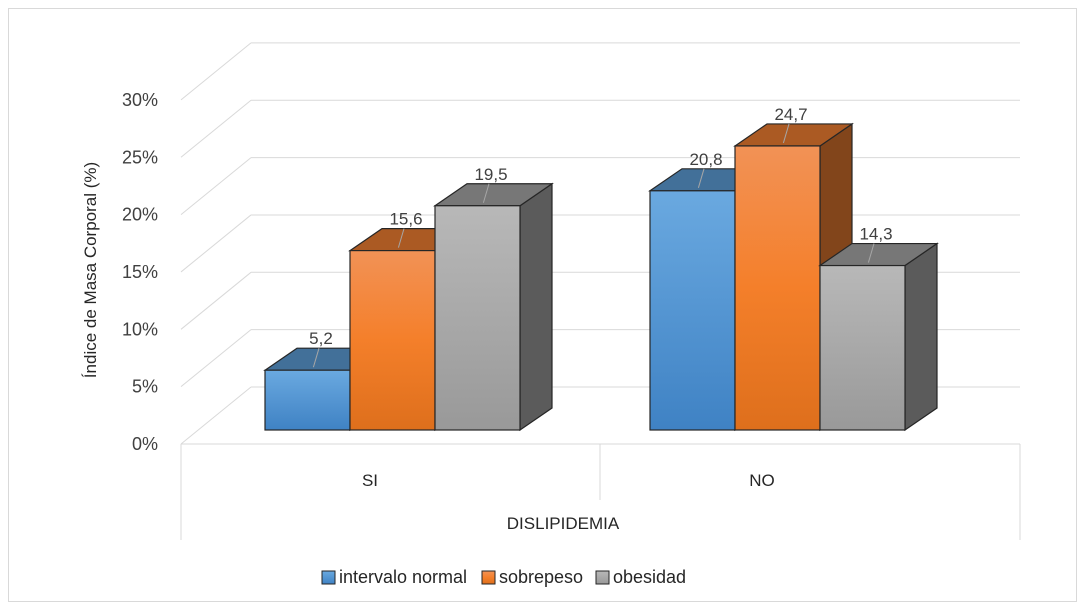 The image size is (1085, 610). I want to click on data-label: 14,3, so click(875, 234).